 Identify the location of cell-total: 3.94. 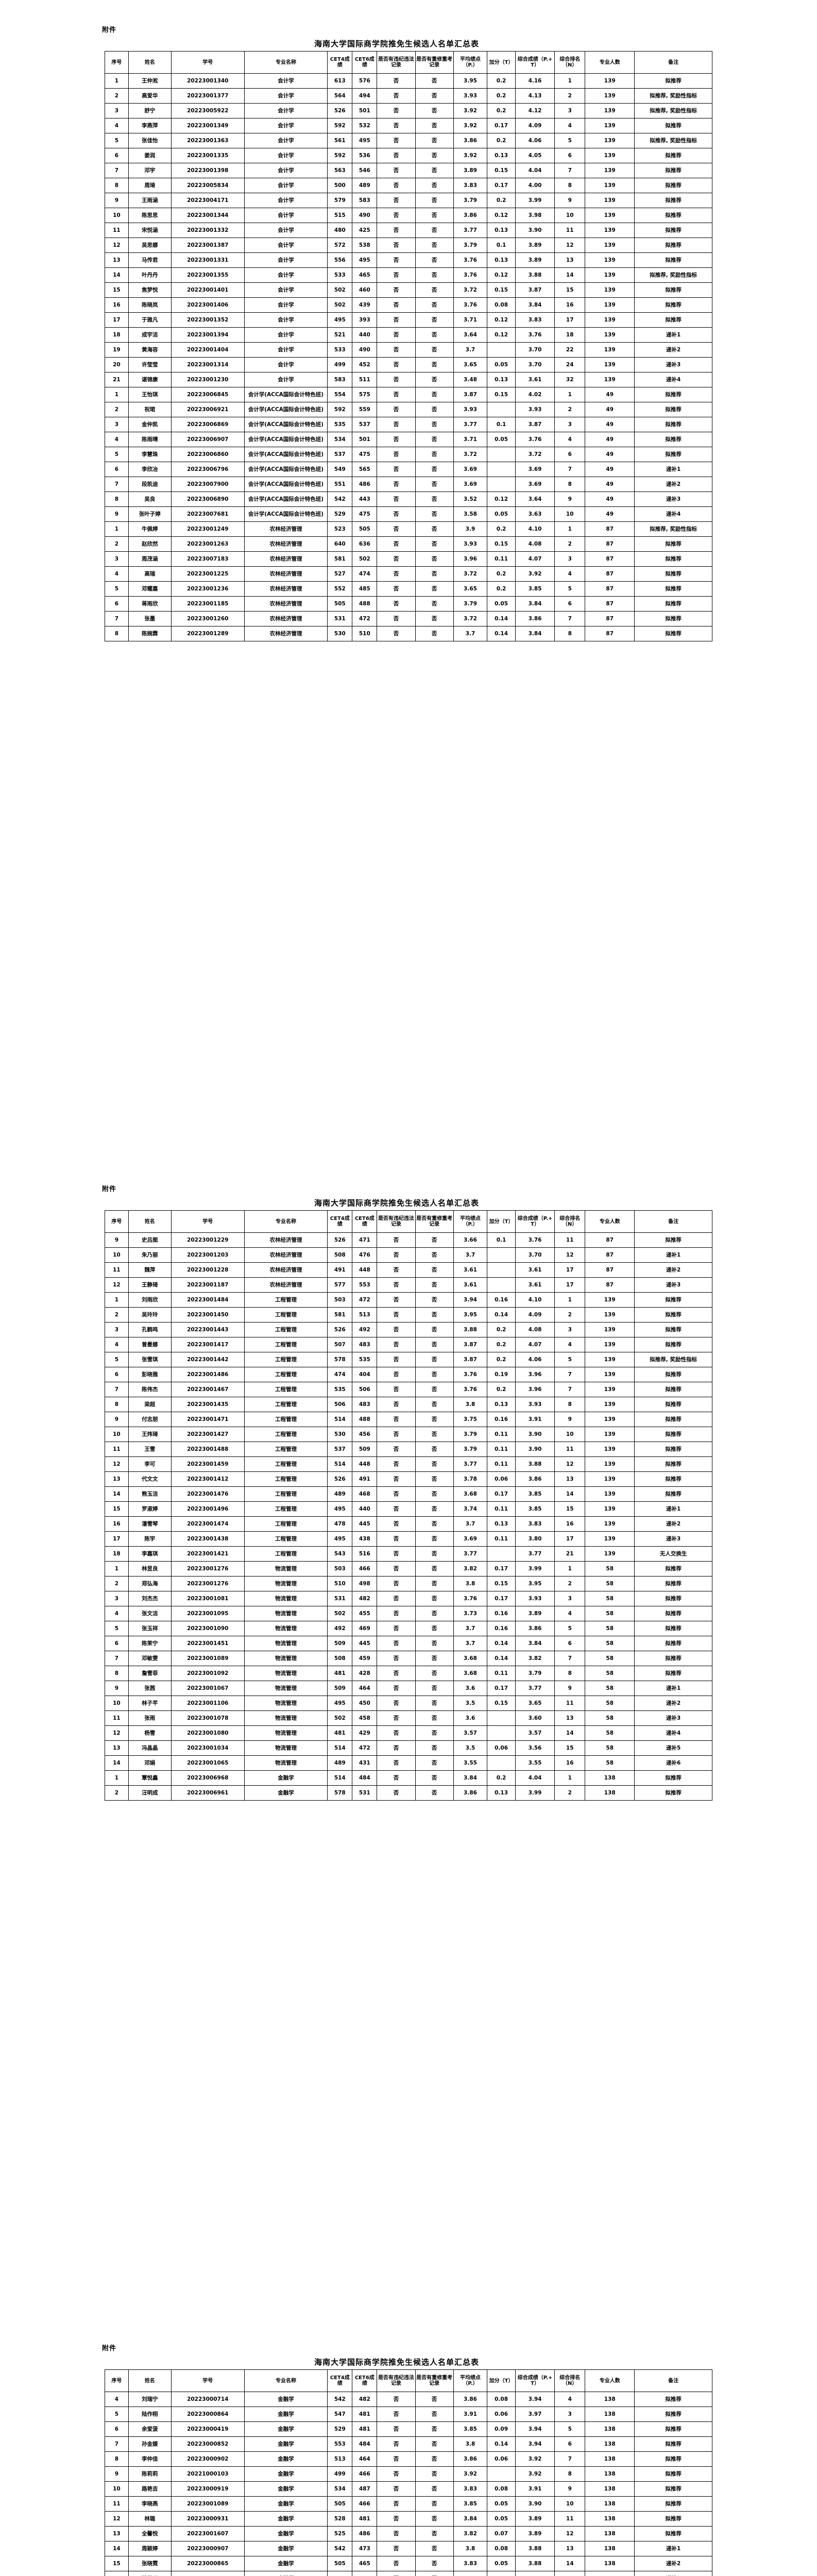
(535, 2429).